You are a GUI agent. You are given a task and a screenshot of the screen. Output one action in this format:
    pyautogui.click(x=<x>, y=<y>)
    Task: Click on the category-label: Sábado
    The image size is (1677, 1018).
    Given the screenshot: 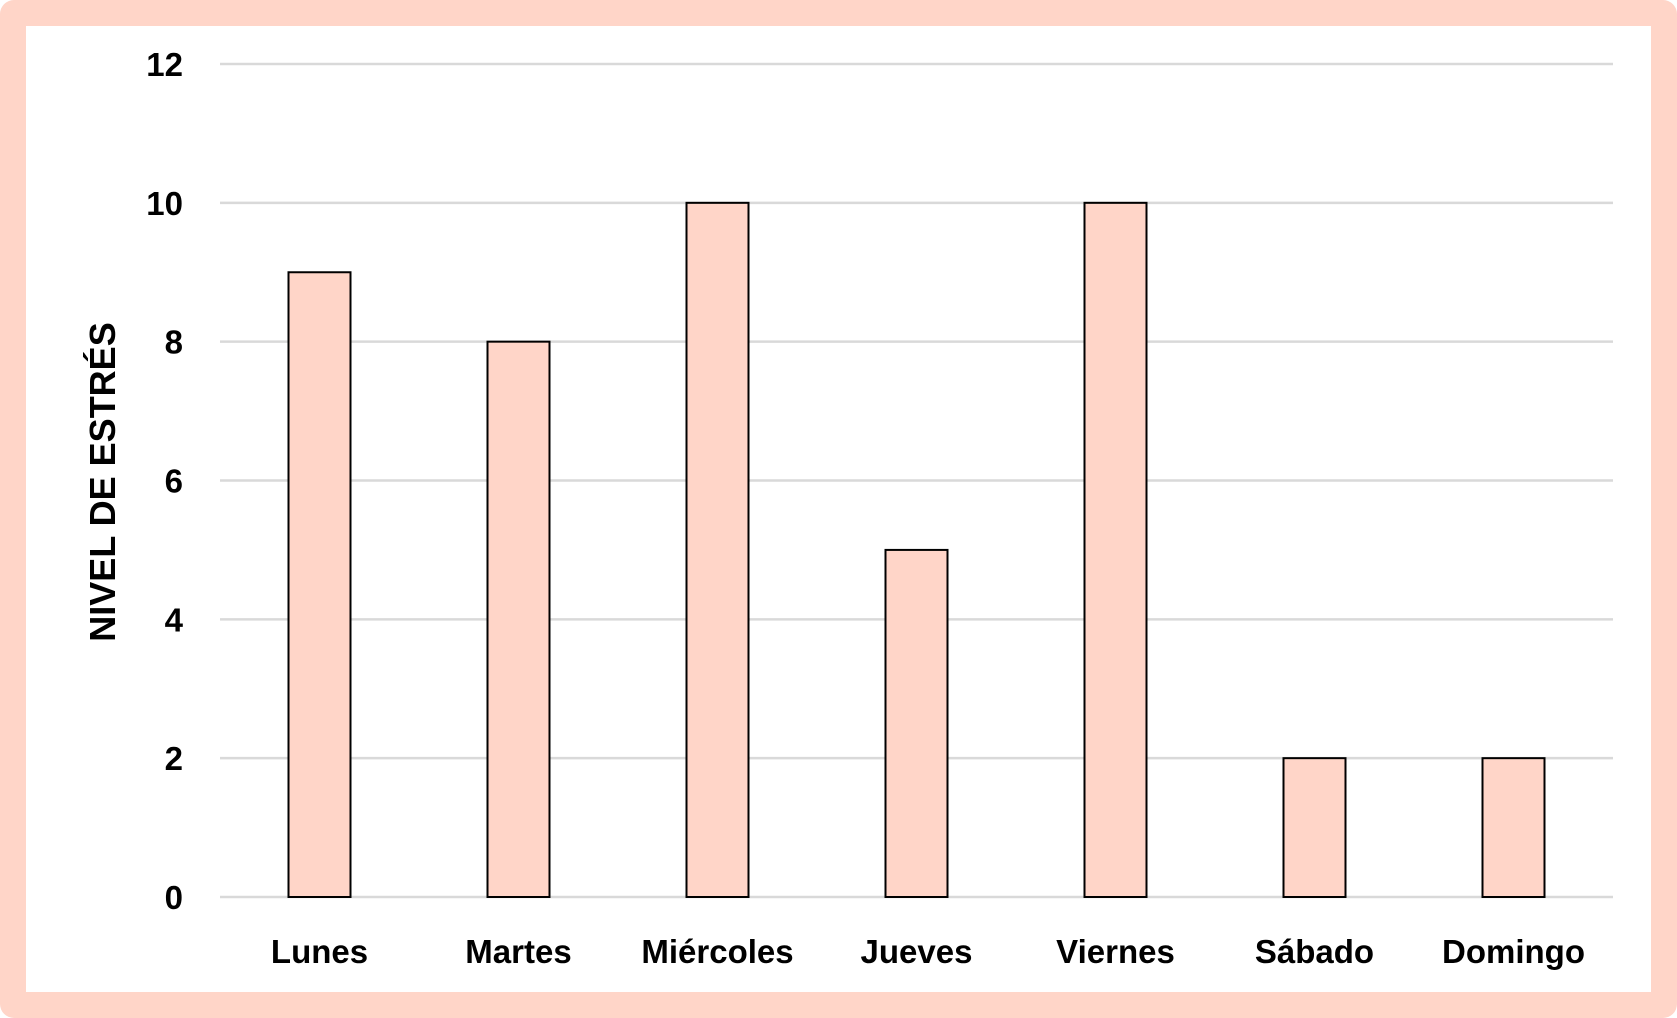 What is the action you would take?
    pyautogui.click(x=1314, y=951)
    